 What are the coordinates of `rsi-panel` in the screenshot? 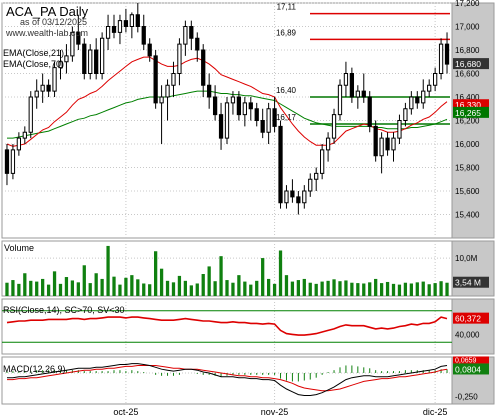 It's located at (227, 326).